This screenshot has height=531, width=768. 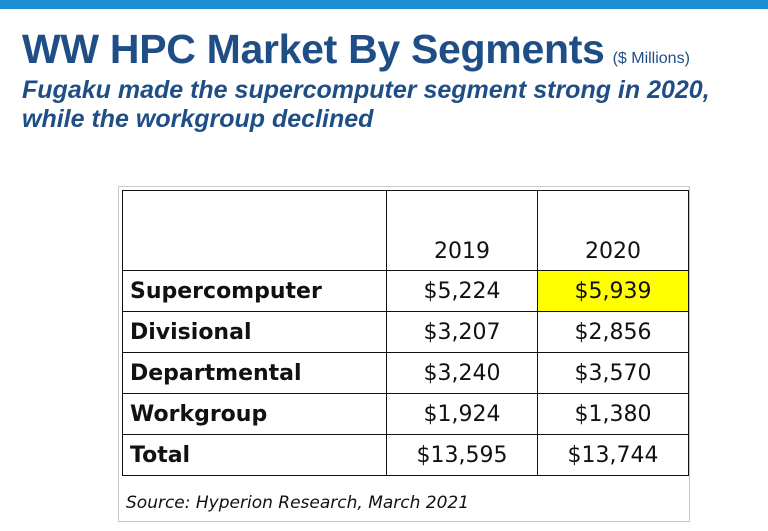 What do you see at coordinates (462, 332) in the screenshot?
I see `value-cell-2019: $3,207` at bounding box center [462, 332].